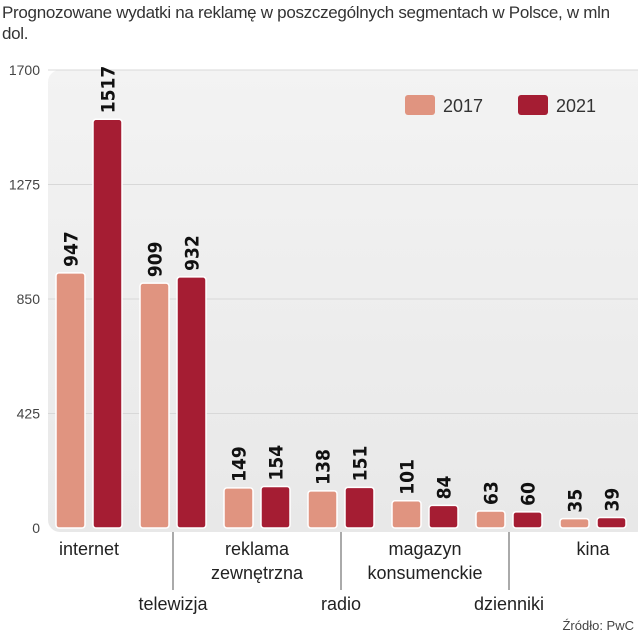 This screenshot has width=638, height=640. What do you see at coordinates (576, 106) in the screenshot?
I see `legend-label: 2021` at bounding box center [576, 106].